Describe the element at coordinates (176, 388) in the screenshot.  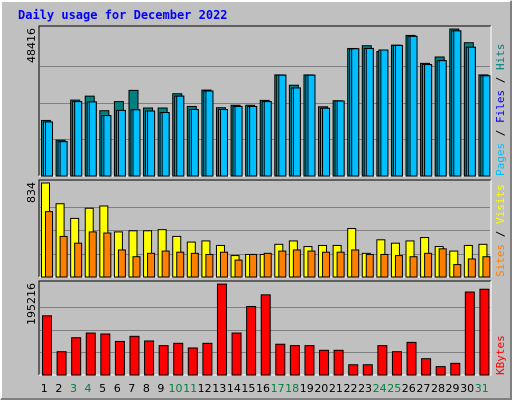
I see `day-label: 10` at that location.